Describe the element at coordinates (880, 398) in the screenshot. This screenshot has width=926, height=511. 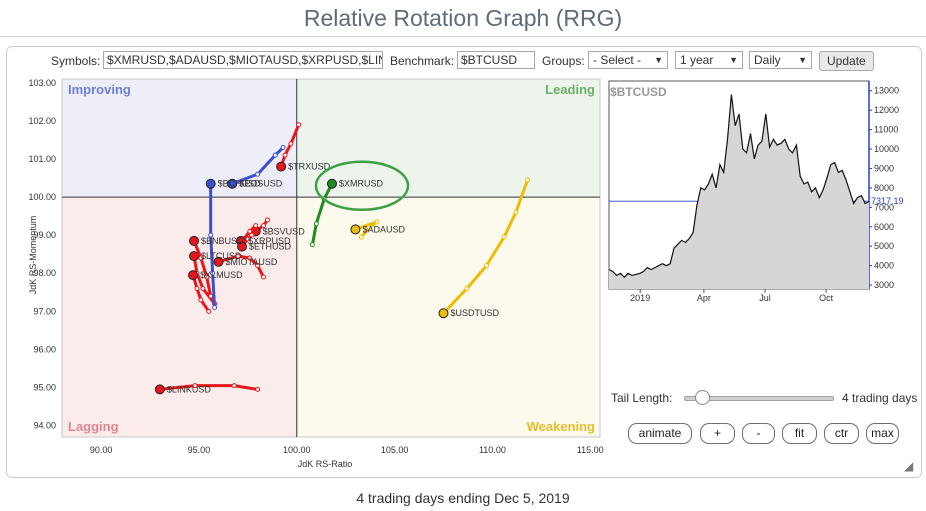
I see `tail-length-value: 4 trading days` at that location.